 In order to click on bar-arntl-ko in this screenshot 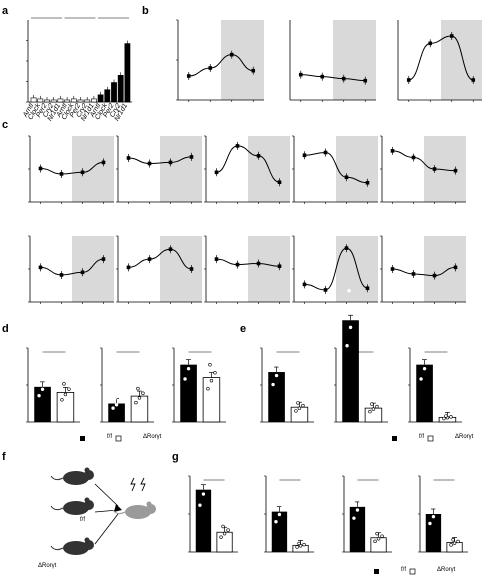, I will do `click(139, 409)`.